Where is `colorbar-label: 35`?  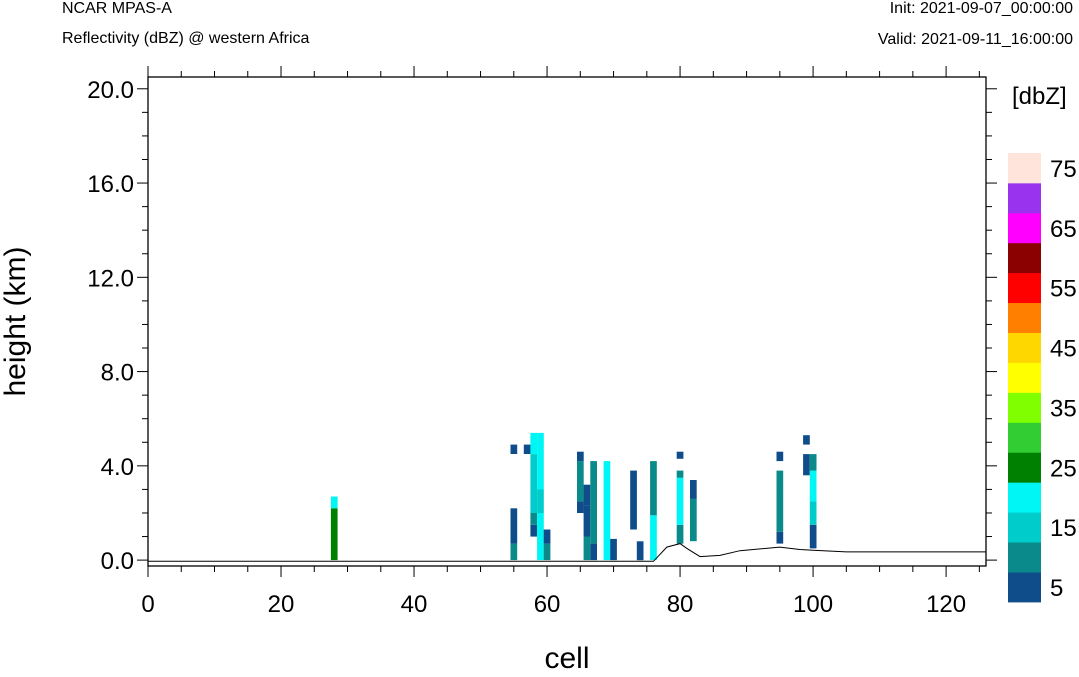 colorbar-label: 35 is located at coordinates (1063, 408).